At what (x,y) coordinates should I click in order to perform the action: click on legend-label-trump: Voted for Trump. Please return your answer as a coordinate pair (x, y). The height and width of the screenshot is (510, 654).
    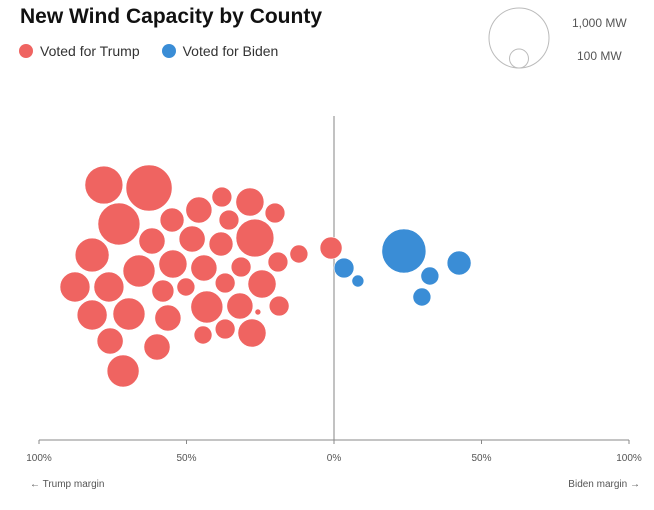
    Looking at the image, I should click on (90, 51).